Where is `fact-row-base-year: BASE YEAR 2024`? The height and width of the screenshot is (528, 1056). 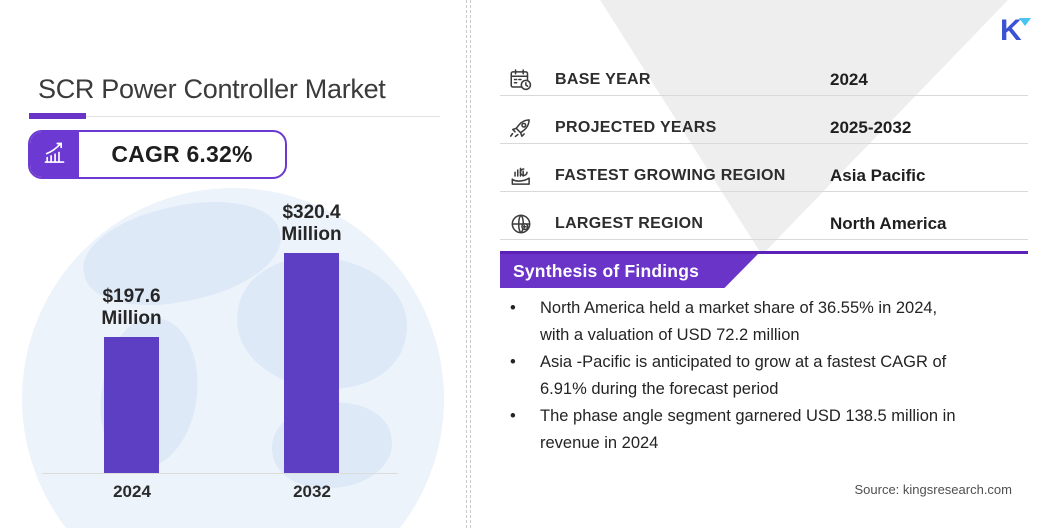
fact-row-base-year: BASE YEAR 2024 is located at coordinates (764, 80).